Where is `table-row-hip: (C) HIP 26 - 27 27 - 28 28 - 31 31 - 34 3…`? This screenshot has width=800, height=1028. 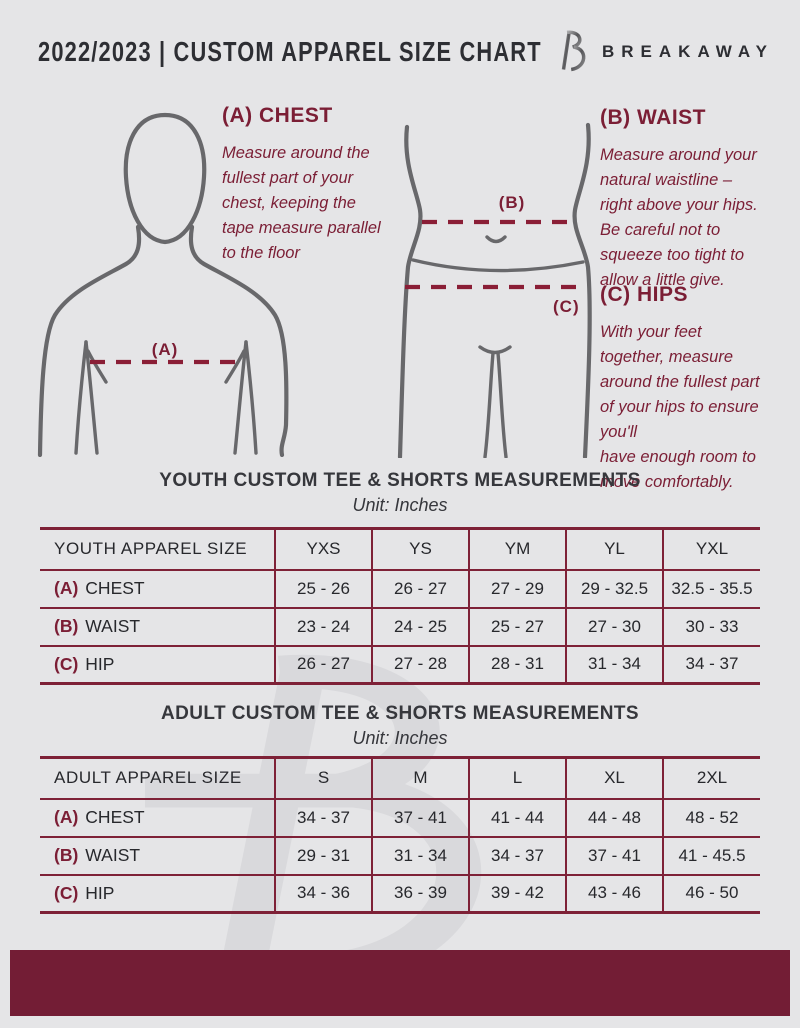 table-row-hip: (C) HIP 26 - 27 27 - 28 28 - 31 31 - 34 3… is located at coordinates (400, 664).